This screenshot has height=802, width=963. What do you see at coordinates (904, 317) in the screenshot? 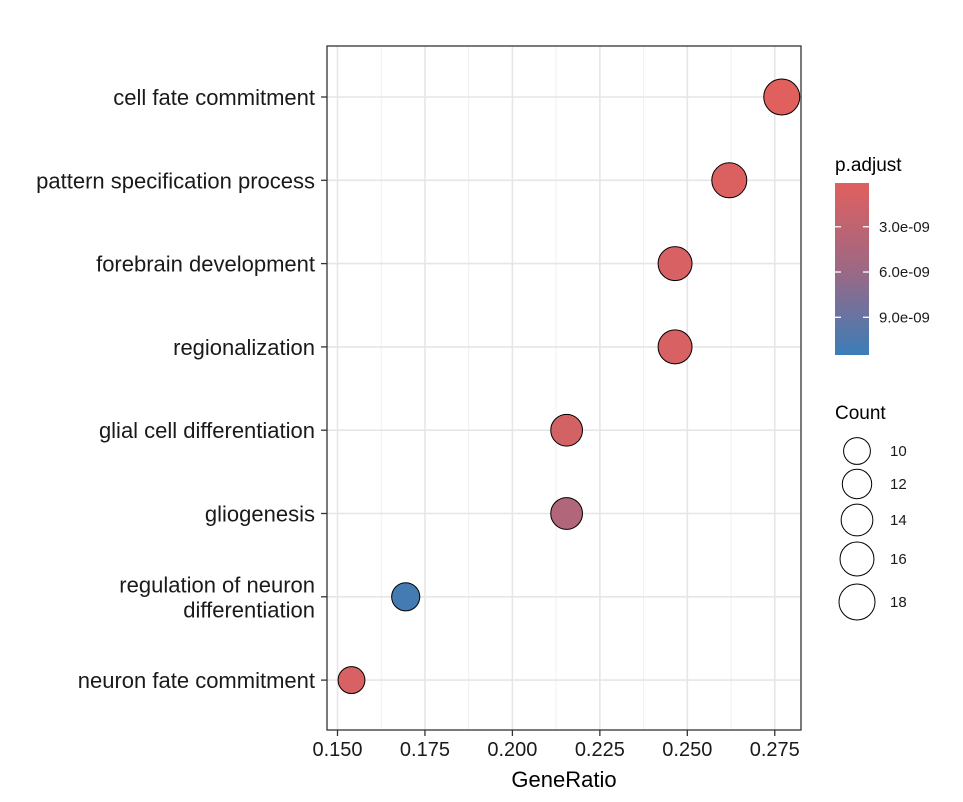
I see `color-legend-tick-label: 9.0e-09` at bounding box center [904, 317].